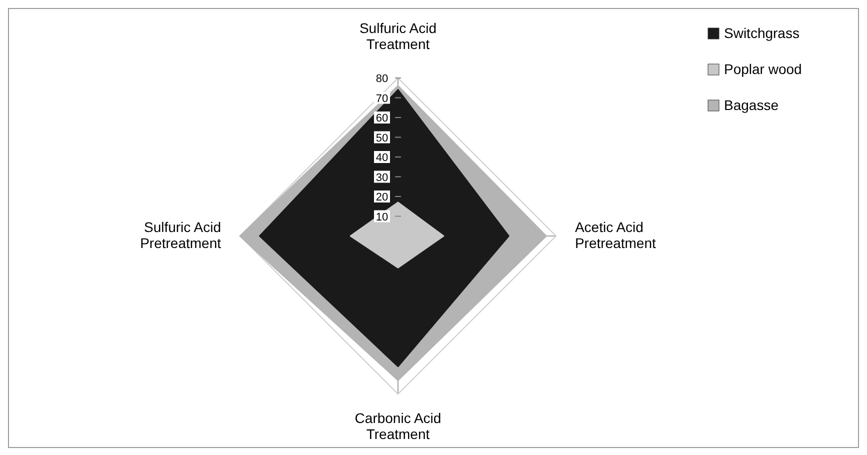 The image size is (867, 455). What do you see at coordinates (382, 79) in the screenshot?
I see `y-tick-label: 80` at bounding box center [382, 79].